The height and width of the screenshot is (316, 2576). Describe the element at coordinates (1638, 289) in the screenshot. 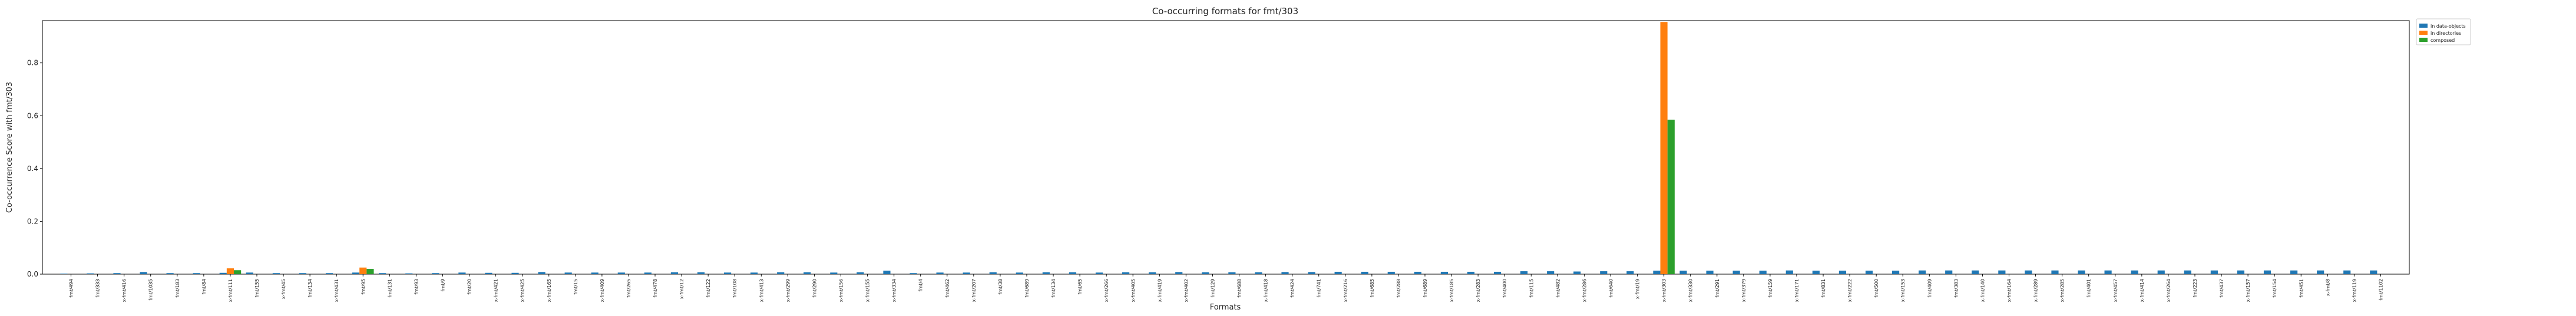

I see `x-tick-label-59: x-fmt/19` at that location.